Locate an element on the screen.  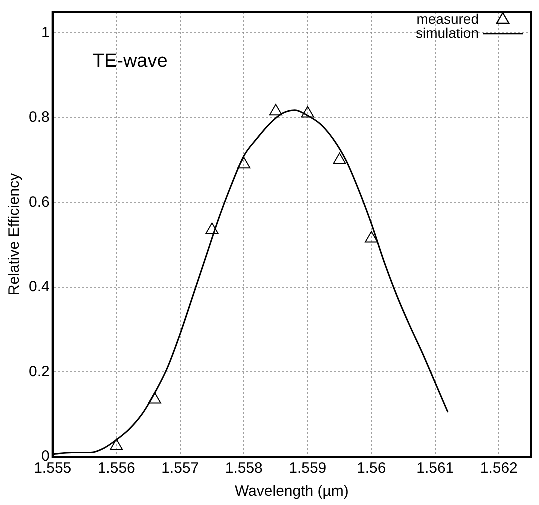
x-tick-label: 1.557 is located at coordinates (181, 469).